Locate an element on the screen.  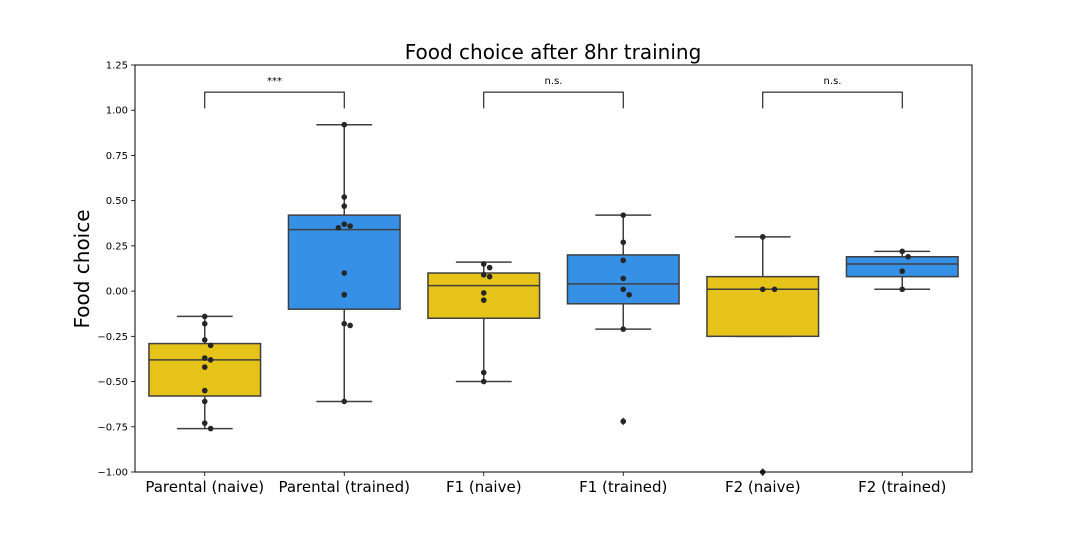
y-tick-label: 0.50 is located at coordinates (117, 201).